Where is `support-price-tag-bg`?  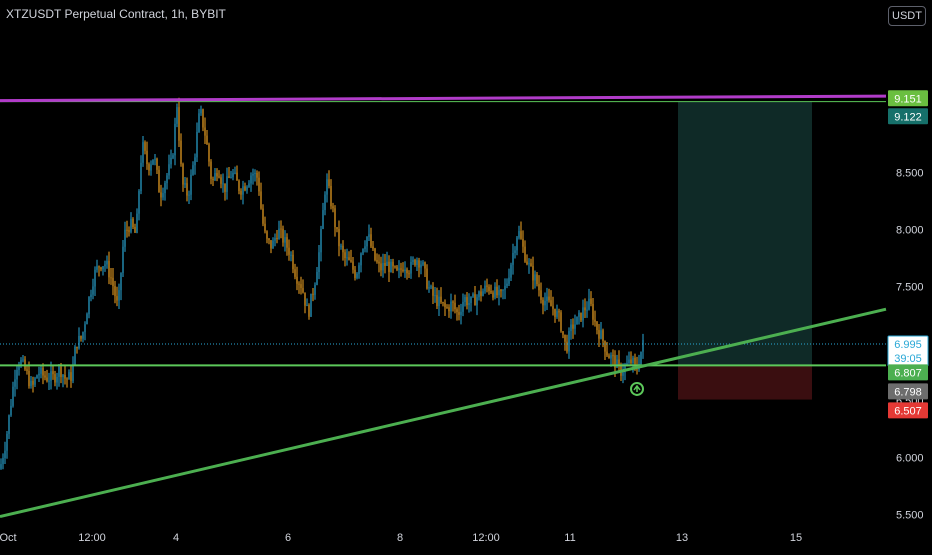
support-price-tag-bg is located at coordinates (908, 372).